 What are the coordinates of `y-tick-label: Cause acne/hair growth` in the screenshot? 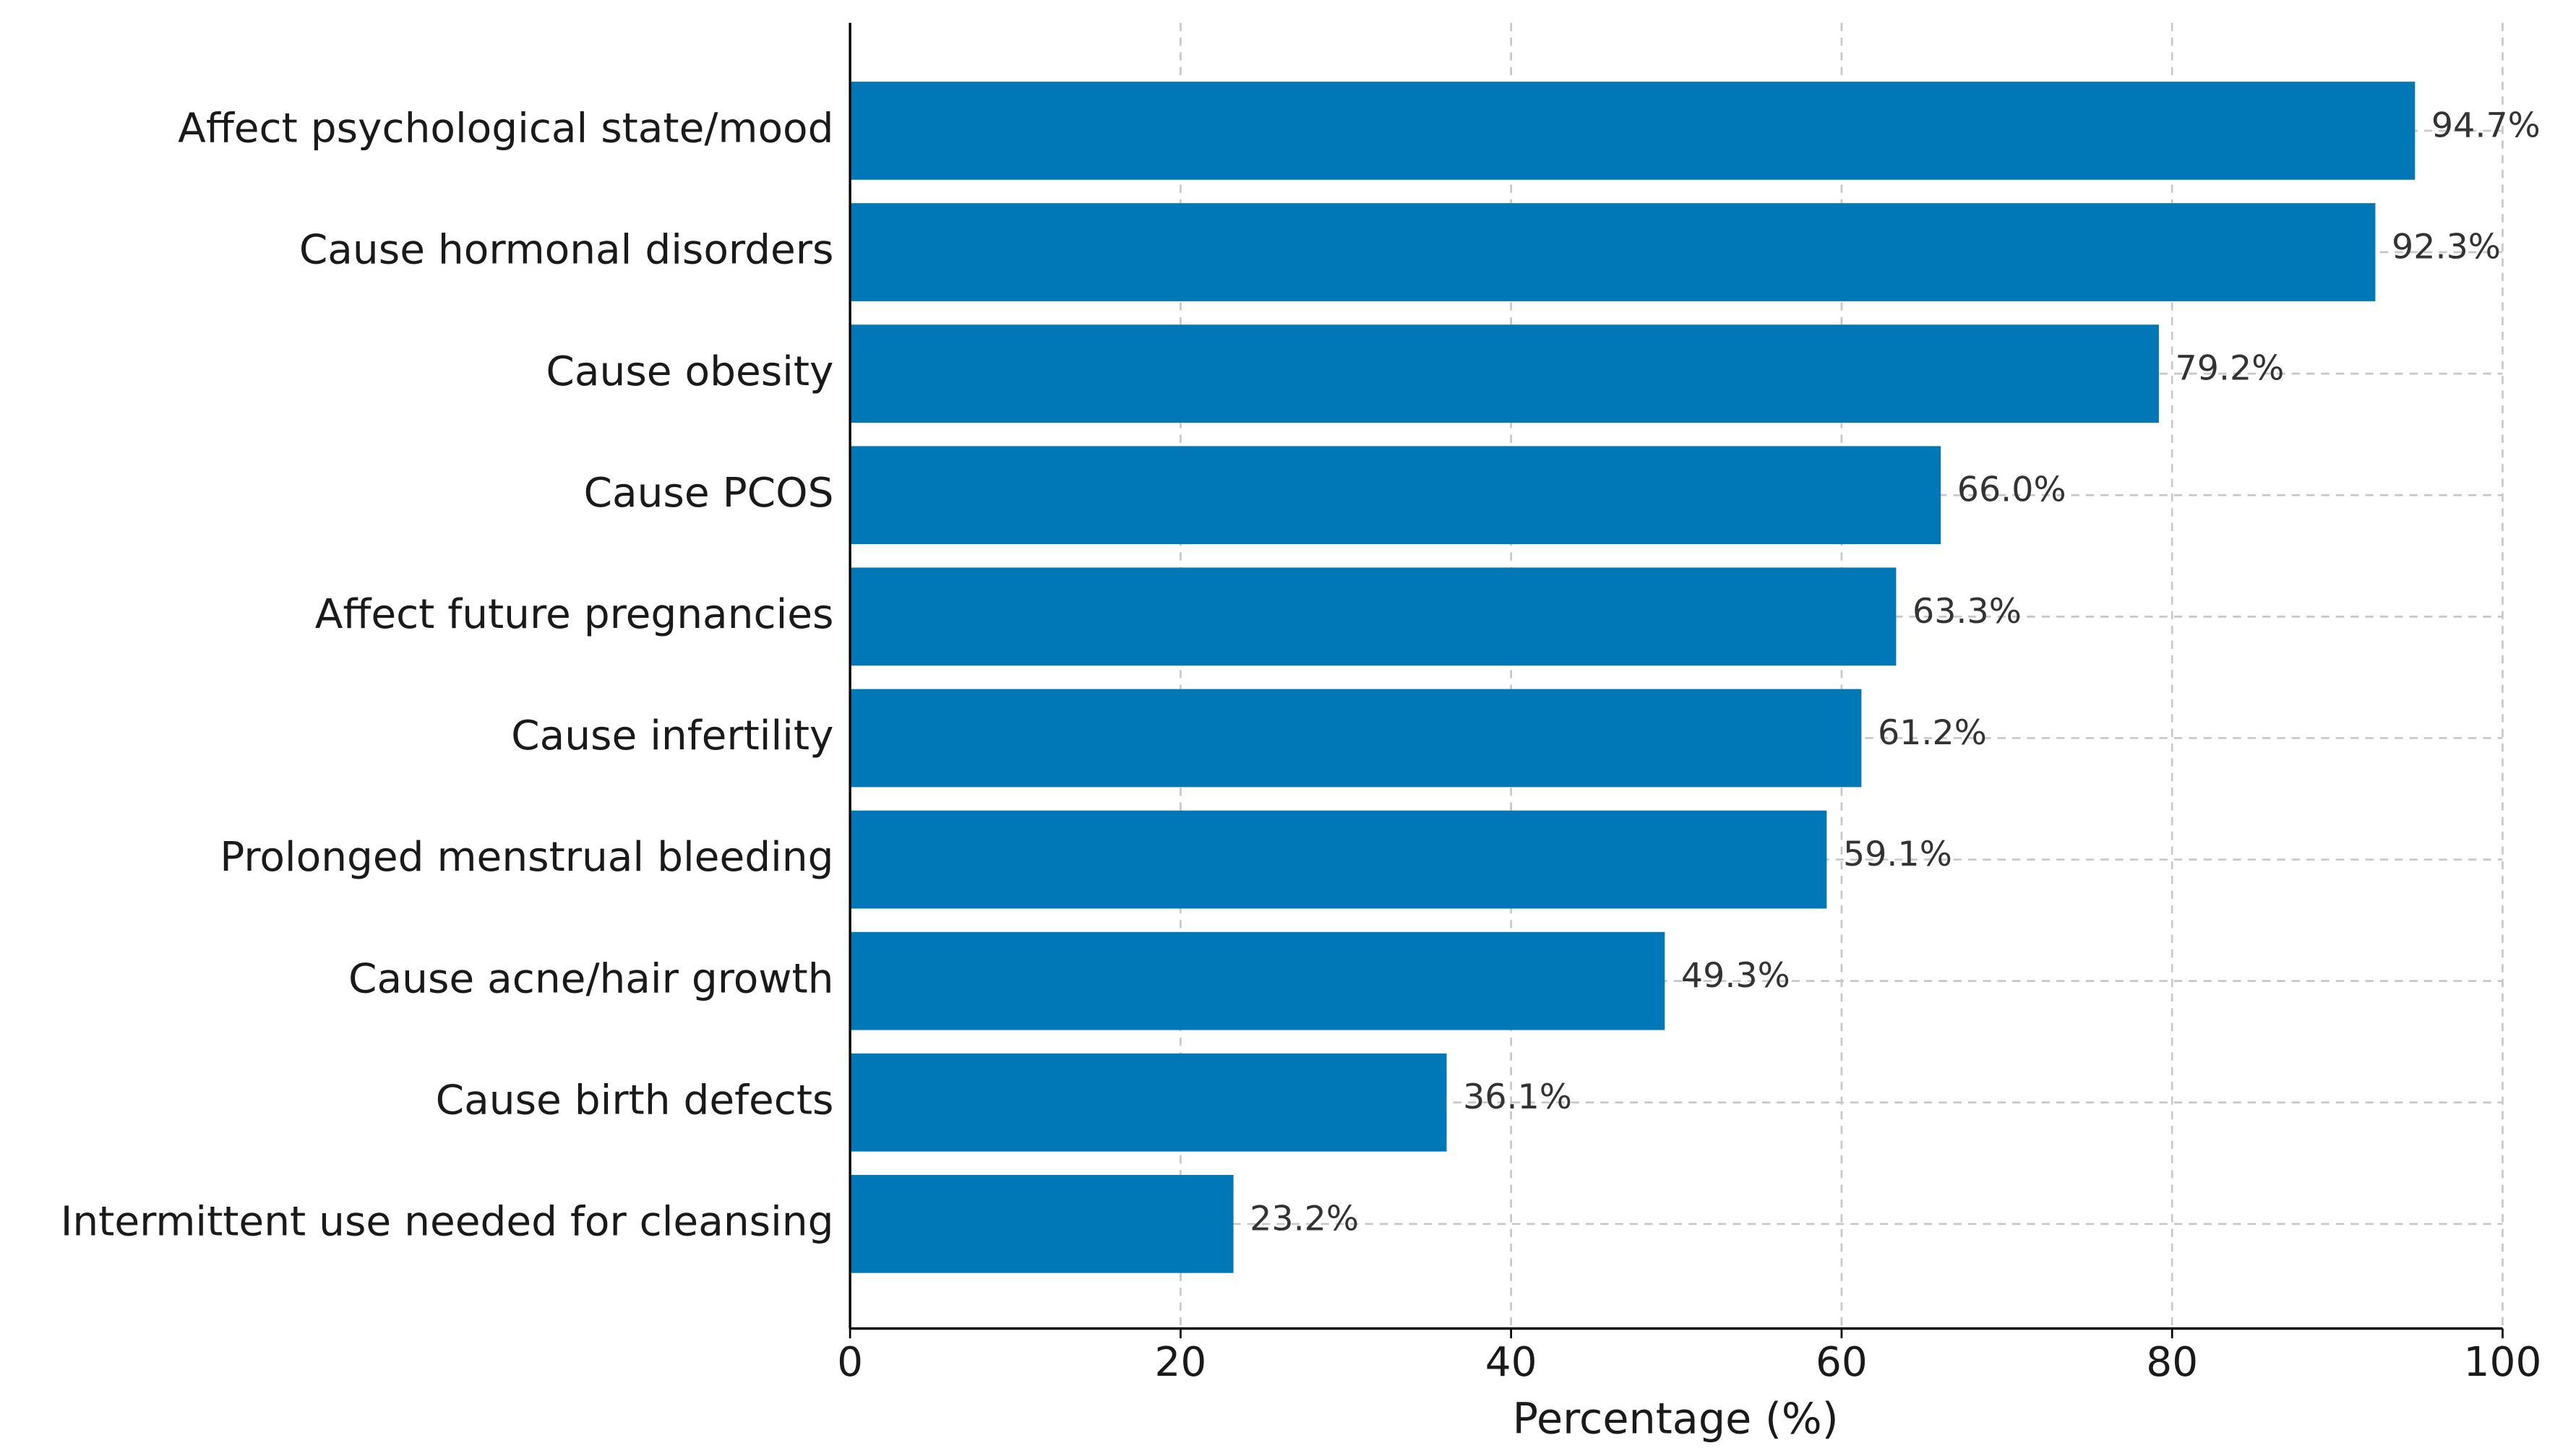 It's located at (590, 978).